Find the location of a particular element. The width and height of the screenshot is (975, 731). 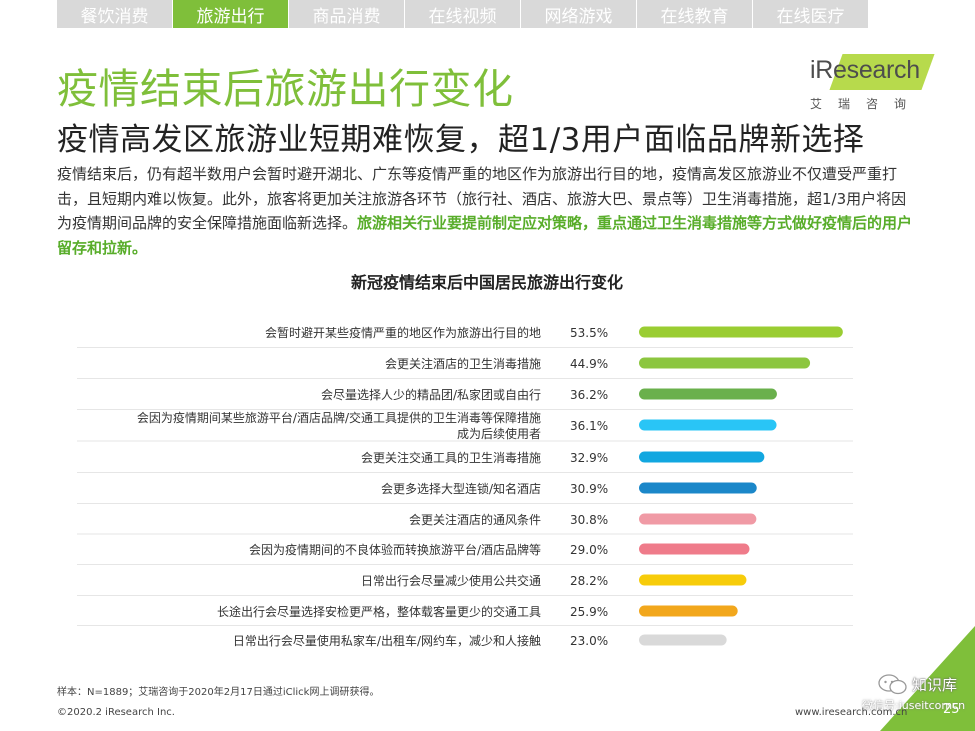

category-label: 成为后续使用者 is located at coordinates (499, 433).